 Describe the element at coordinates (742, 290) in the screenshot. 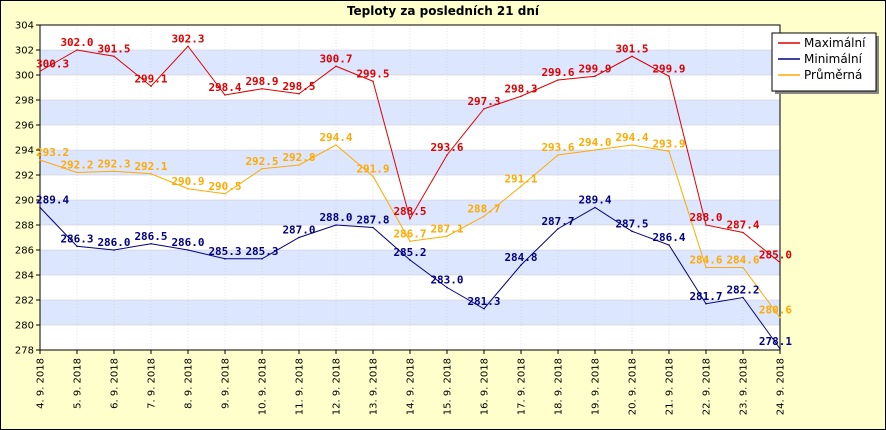

I see `data-label: 282.2` at that location.